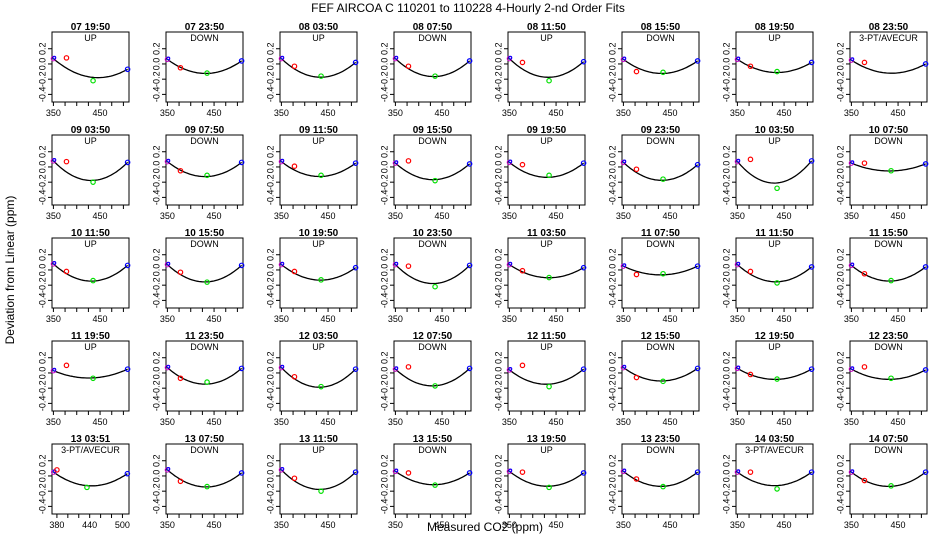 The width and height of the screenshot is (936, 540). Describe the element at coordinates (433, 233) in the screenshot. I see `panel-time: 10 23:50` at that location.